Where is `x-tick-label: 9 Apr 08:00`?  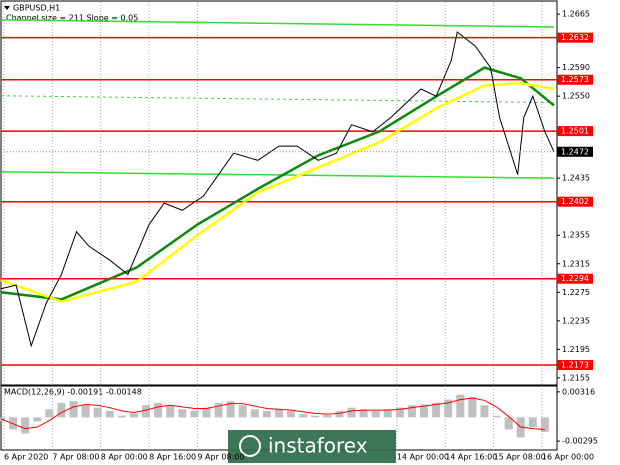
x-tick-label: 9 Apr 08:00 is located at coordinates (220, 457).